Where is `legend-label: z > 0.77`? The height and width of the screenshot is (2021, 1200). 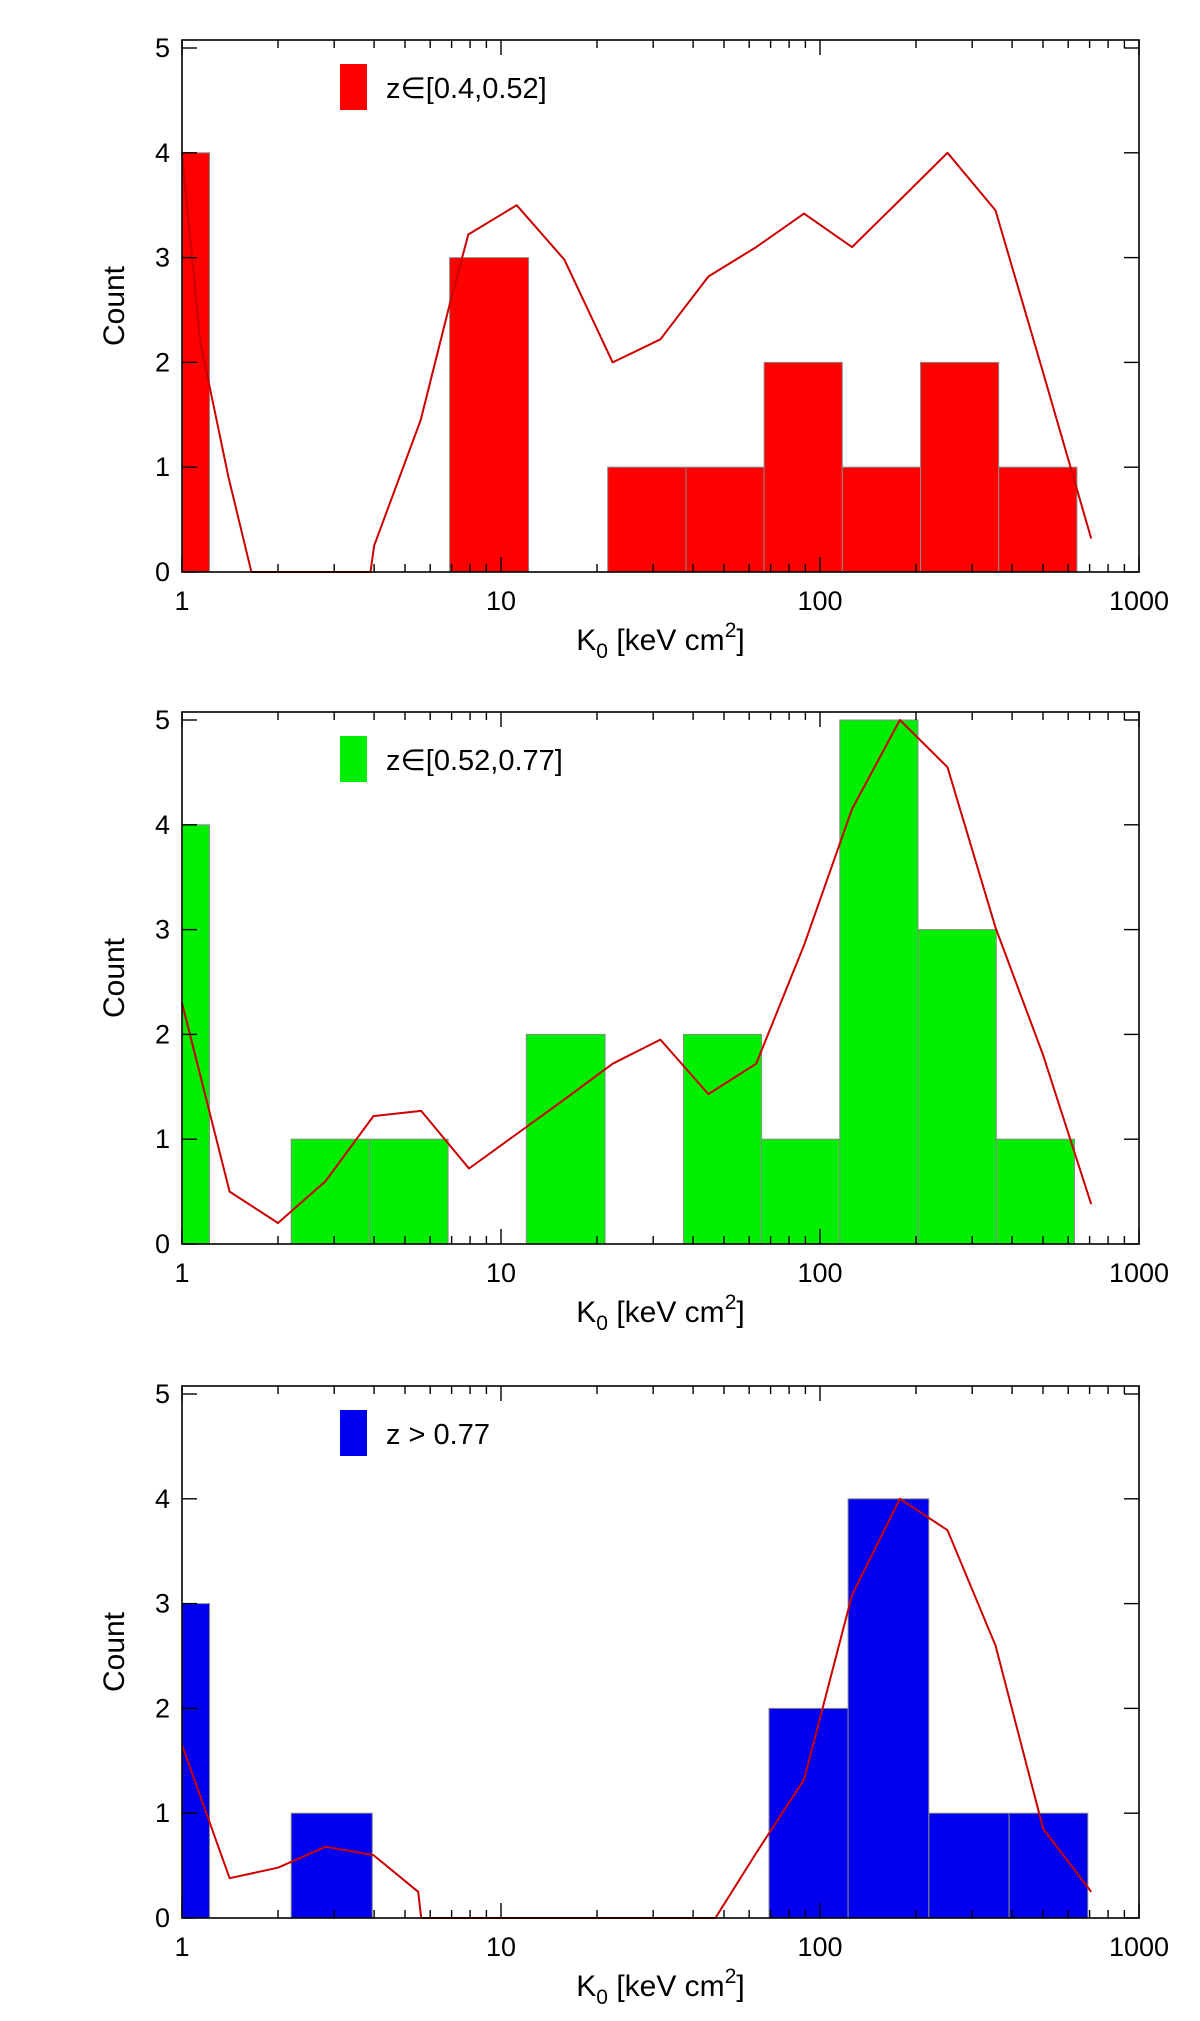 legend-label: z > 0.77 is located at coordinates (438, 1435).